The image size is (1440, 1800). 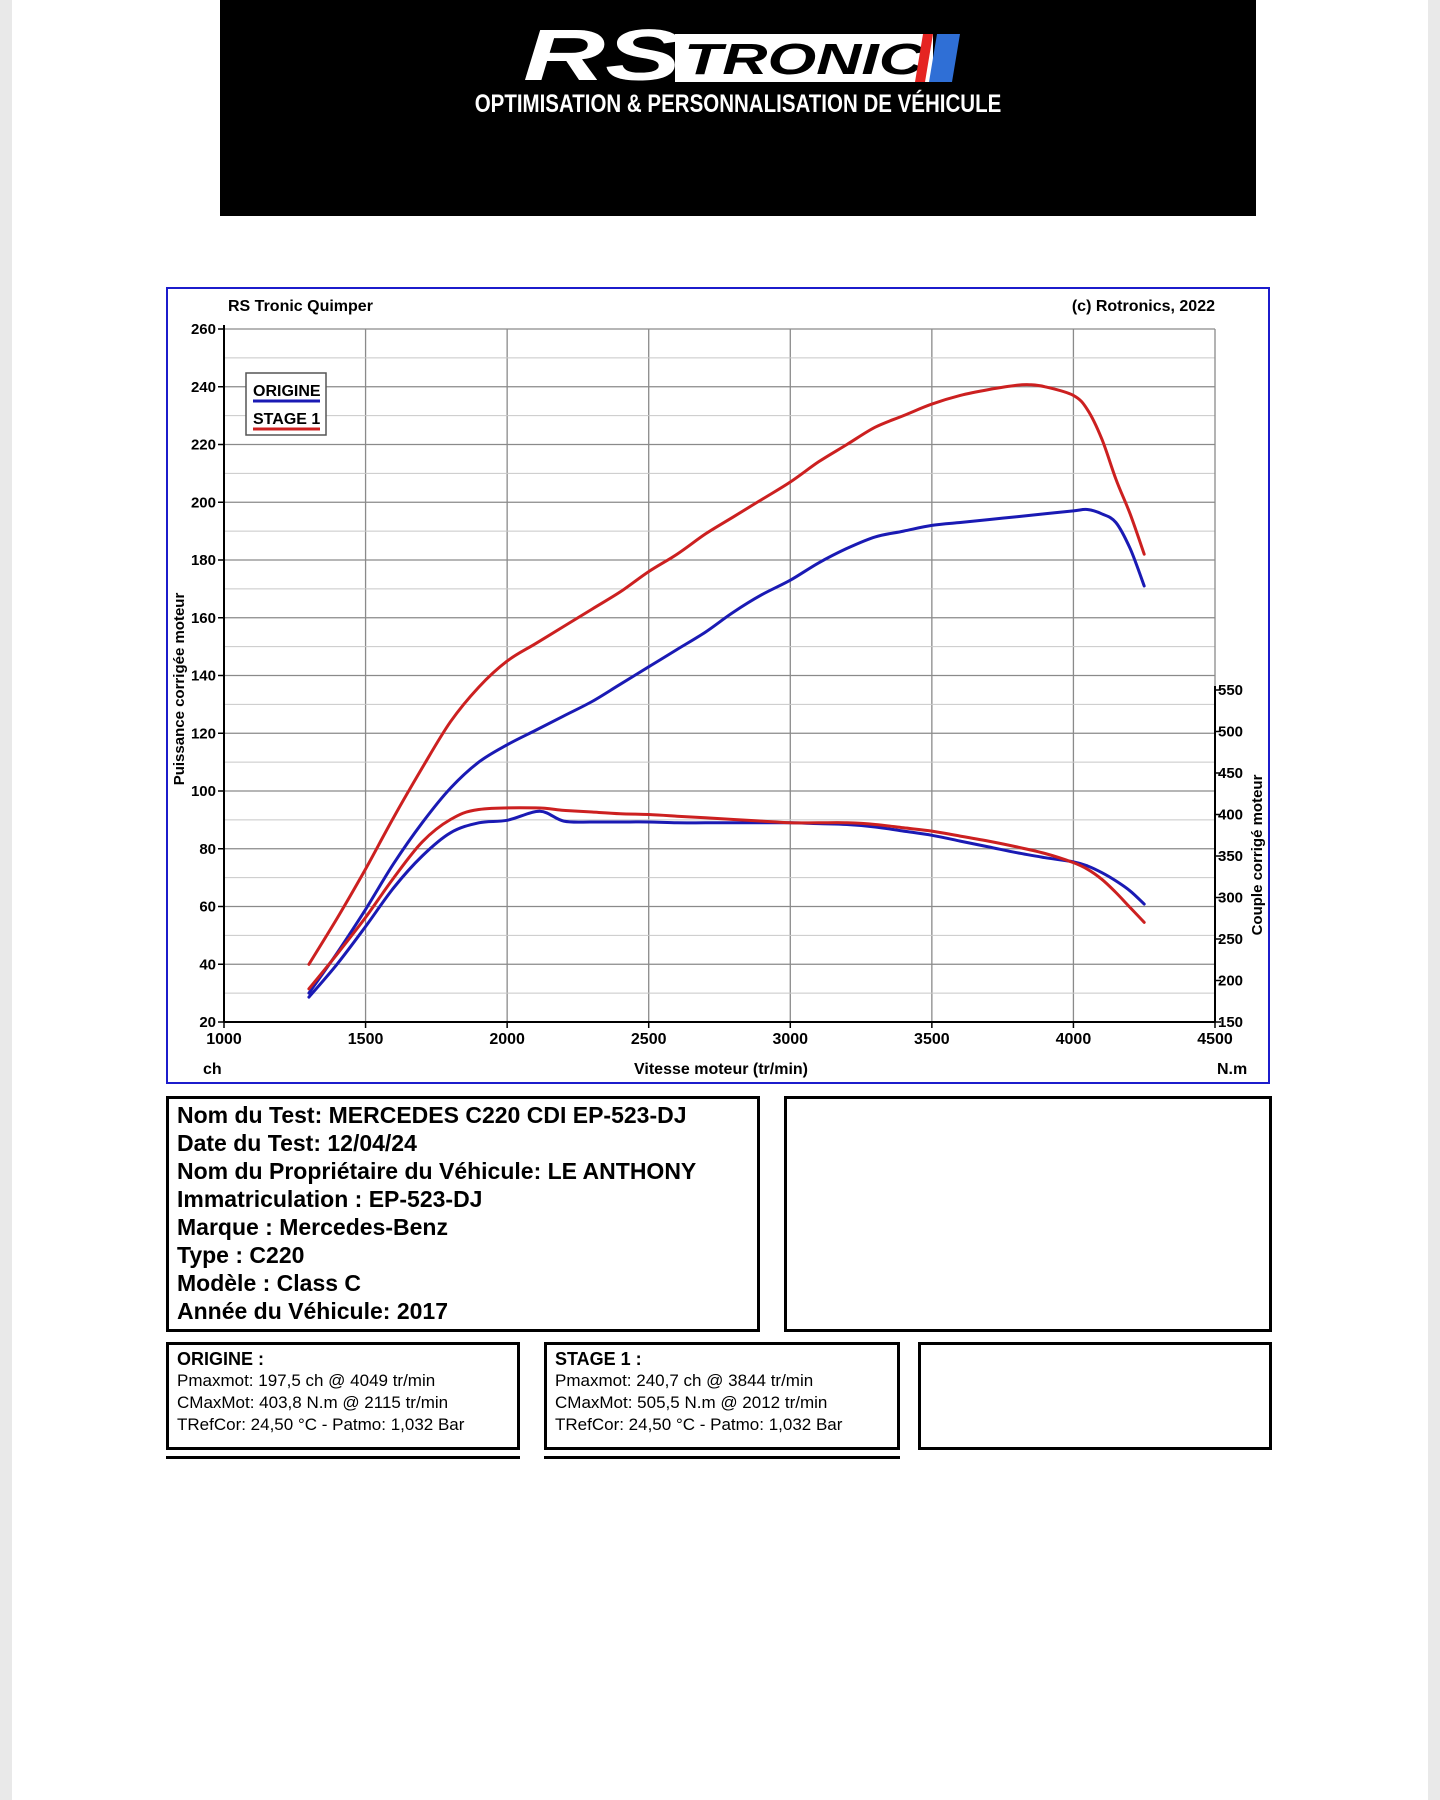 I want to click on unit-left: ch, so click(x=212, y=1069).